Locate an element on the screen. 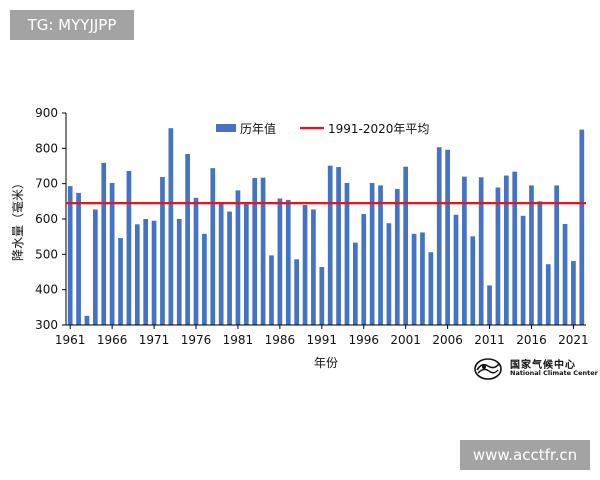 This screenshot has width=600, height=480. x-tick-label: 2011 is located at coordinates (489, 340).